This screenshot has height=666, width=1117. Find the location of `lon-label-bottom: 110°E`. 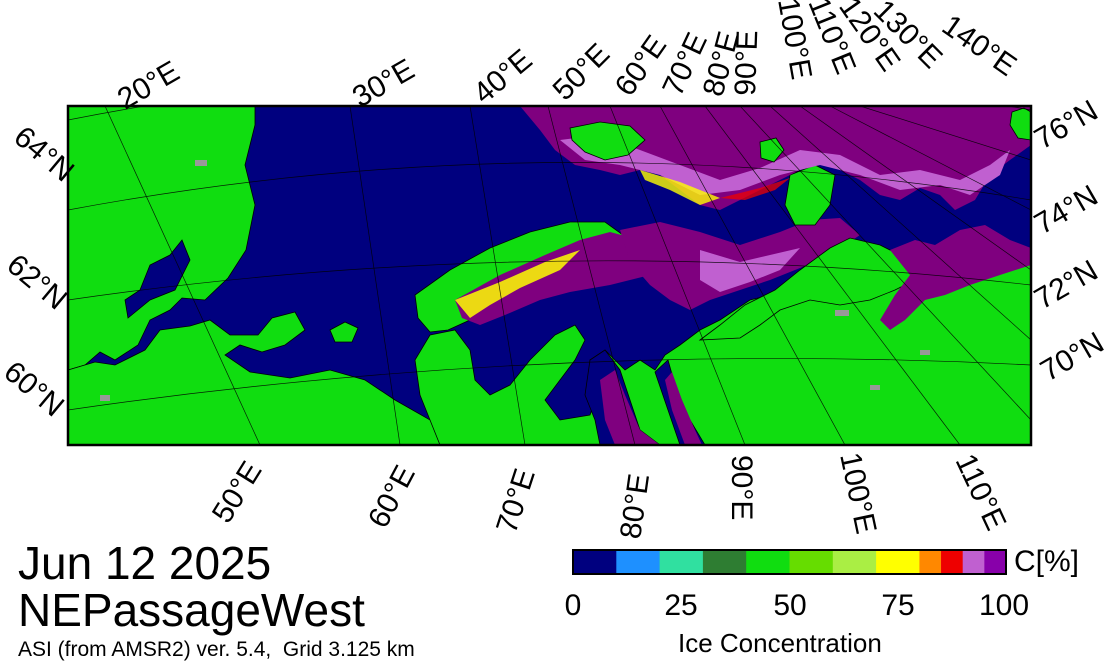

lon-label-bottom: 110°E is located at coordinates (981, 492).